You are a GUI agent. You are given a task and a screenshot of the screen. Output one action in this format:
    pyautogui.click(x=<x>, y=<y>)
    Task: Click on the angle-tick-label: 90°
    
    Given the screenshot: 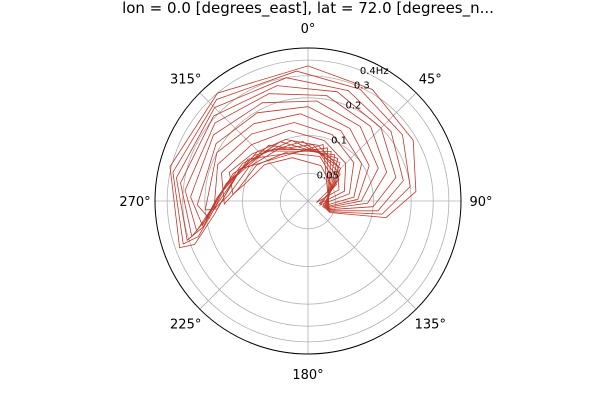 What is the action you would take?
    pyautogui.click(x=480, y=202)
    